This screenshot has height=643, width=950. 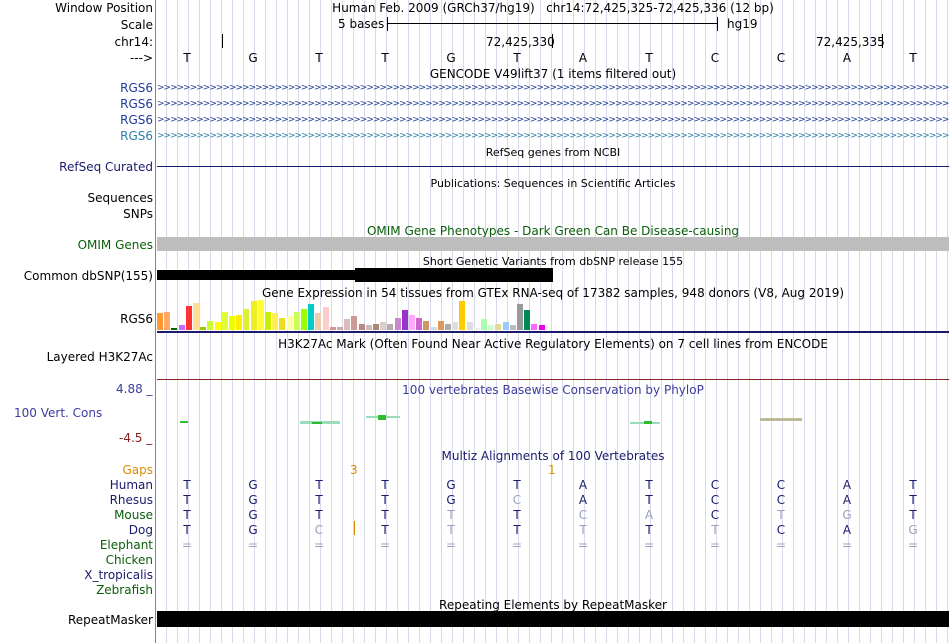 I want to click on multiz-species-label: Human, so click(x=131, y=485).